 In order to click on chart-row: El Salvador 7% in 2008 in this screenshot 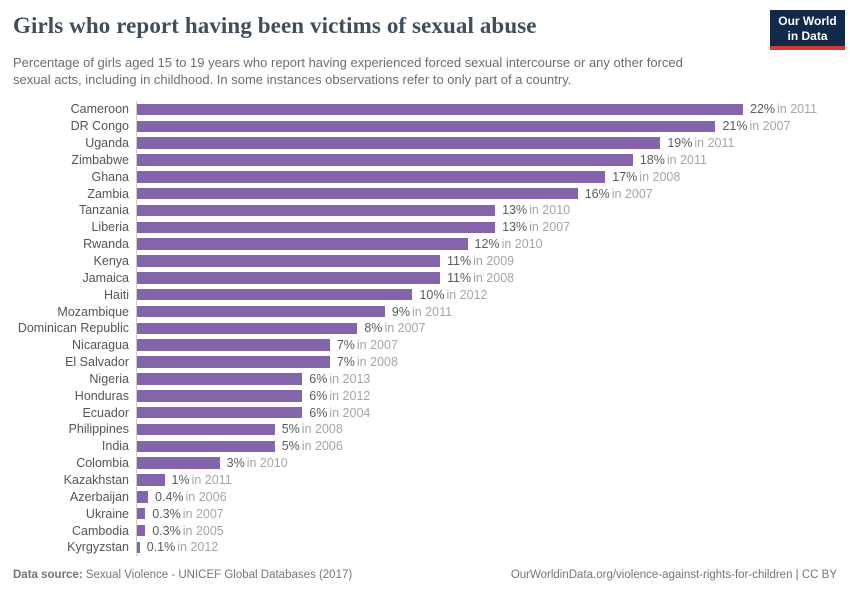, I will do `click(425, 362)`.